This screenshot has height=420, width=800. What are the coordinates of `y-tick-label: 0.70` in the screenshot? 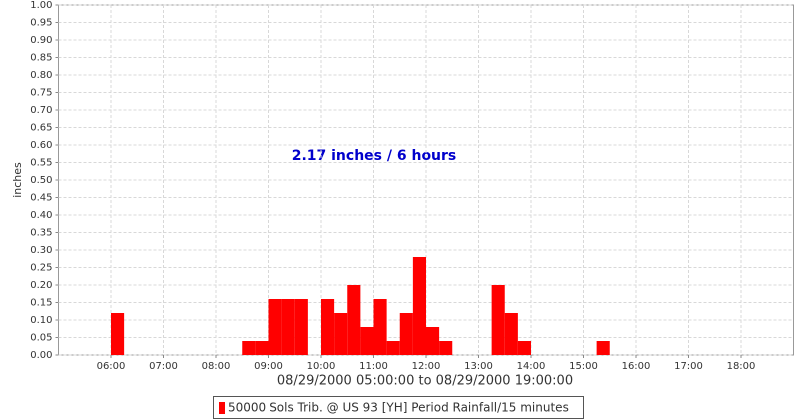 It's located at (41, 110).